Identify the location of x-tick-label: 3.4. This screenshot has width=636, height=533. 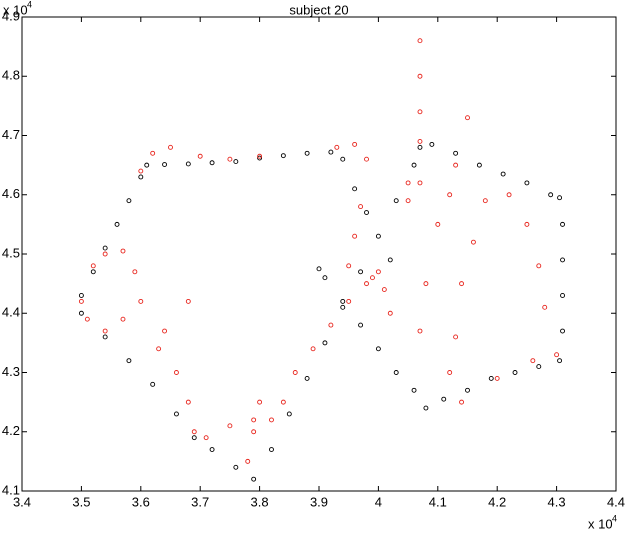
(22, 501).